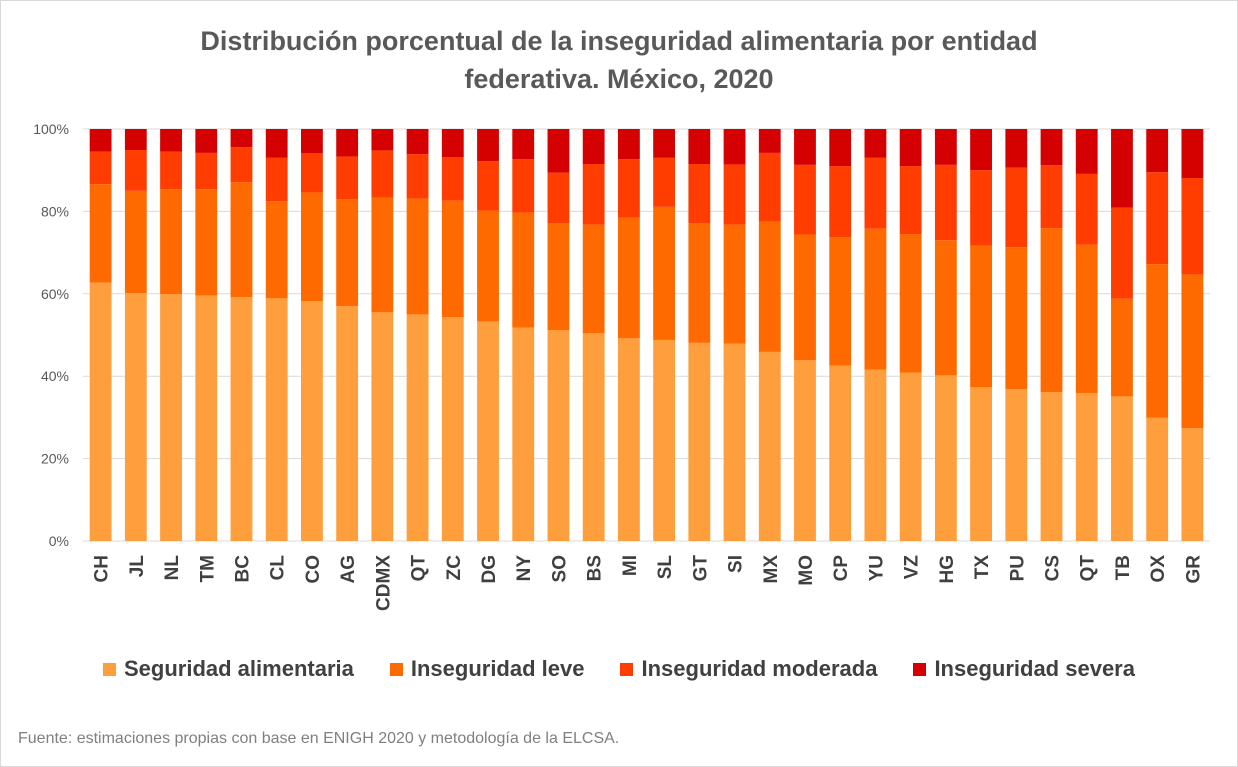 This screenshot has height=767, width=1238. What do you see at coordinates (312, 173) in the screenshot?
I see `bar-segment-co-inseguridad-moderada` at bounding box center [312, 173].